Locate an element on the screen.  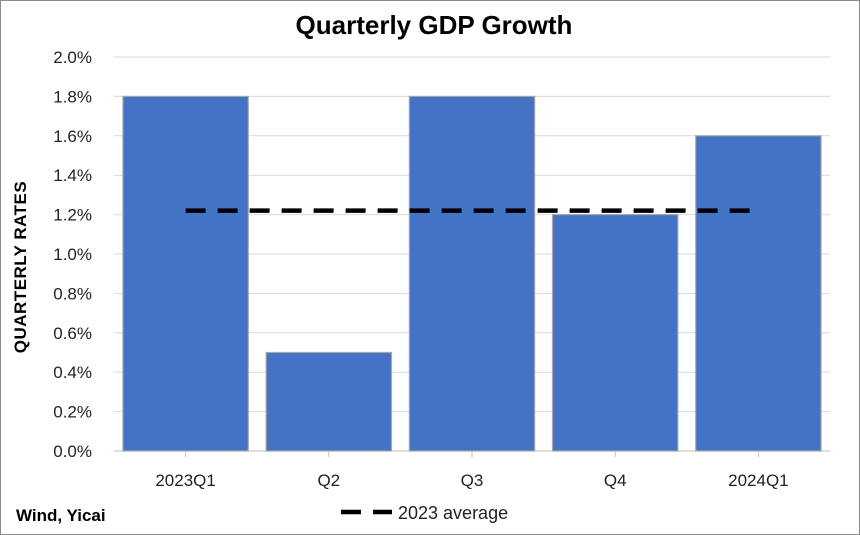
y-tick-label: 0.6% is located at coordinates (72, 333).